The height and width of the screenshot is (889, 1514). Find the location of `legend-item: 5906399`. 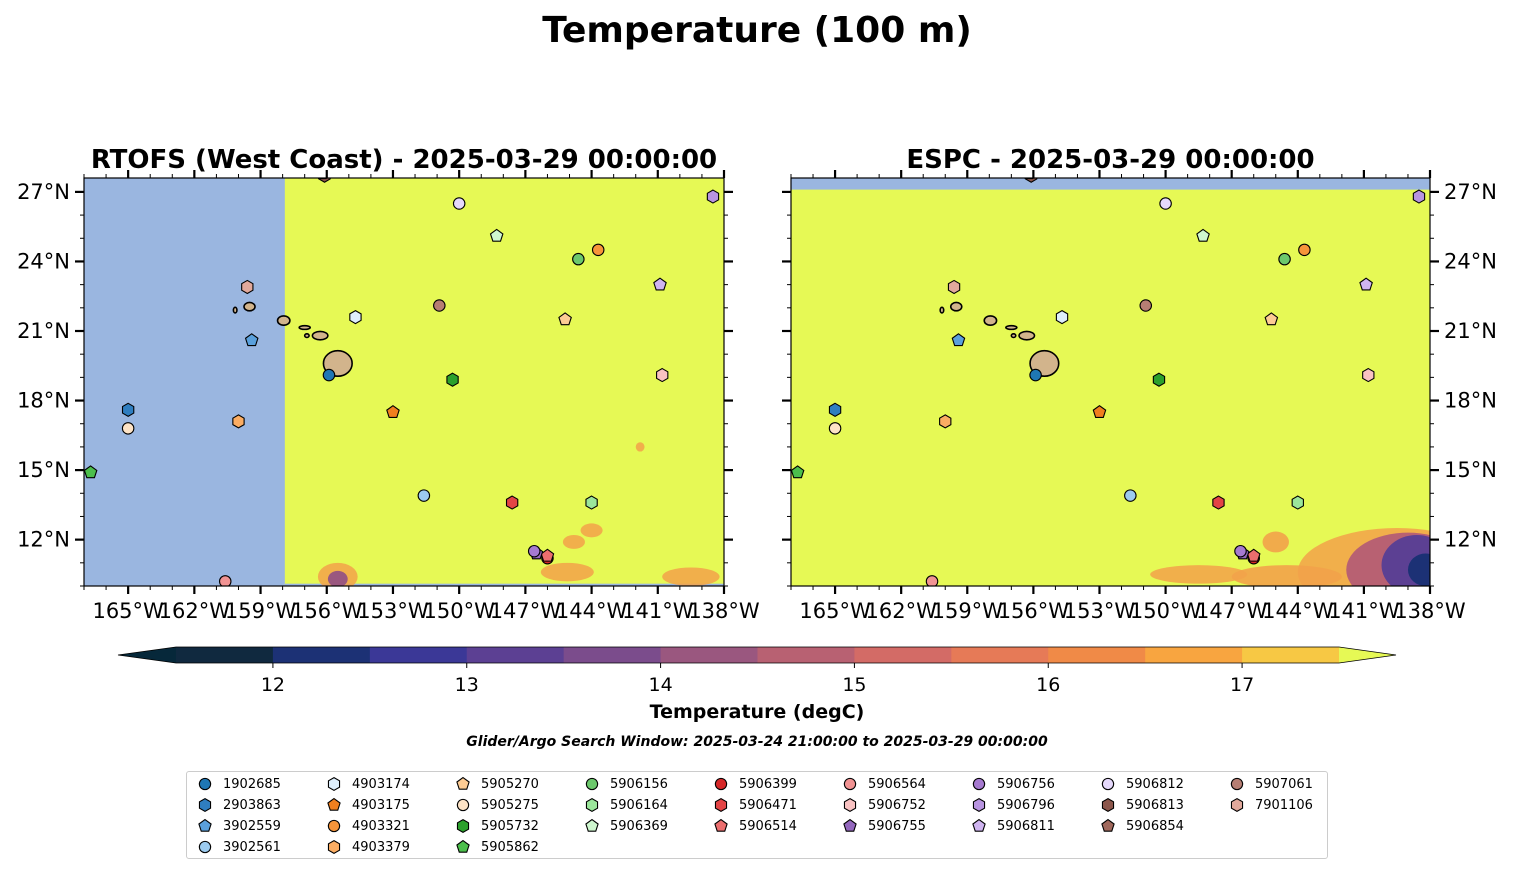

legend-item: 5906399 is located at coordinates (755, 784).